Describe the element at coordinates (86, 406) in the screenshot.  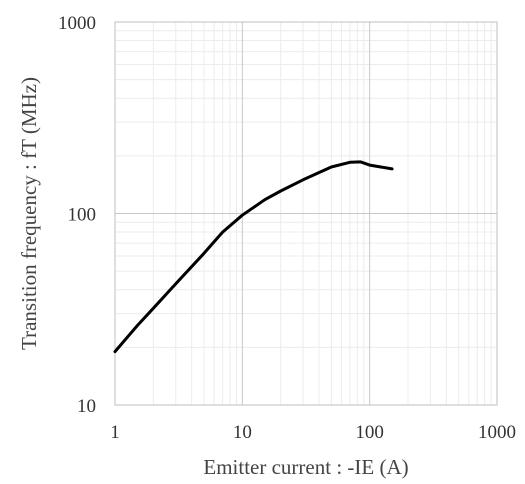
I see `y-tick-label: 10` at that location.